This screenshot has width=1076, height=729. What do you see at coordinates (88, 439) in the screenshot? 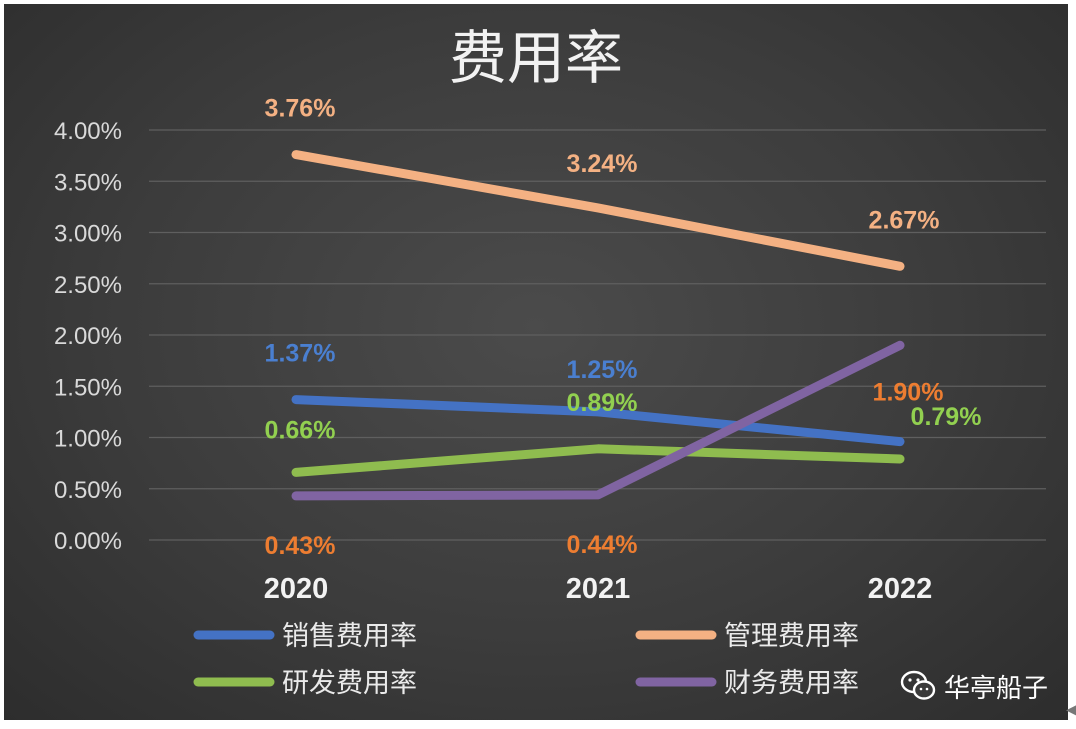
I see `y-tick-label: 1.00%` at bounding box center [88, 439].